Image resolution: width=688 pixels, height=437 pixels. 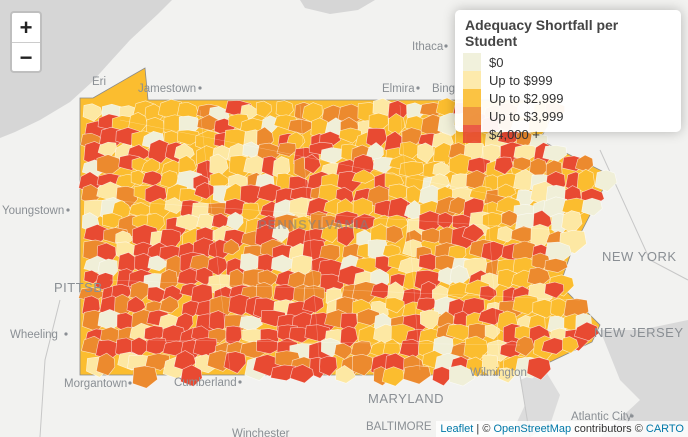 I want to click on city-label-youngstown: Youngstown, so click(x=33, y=211).